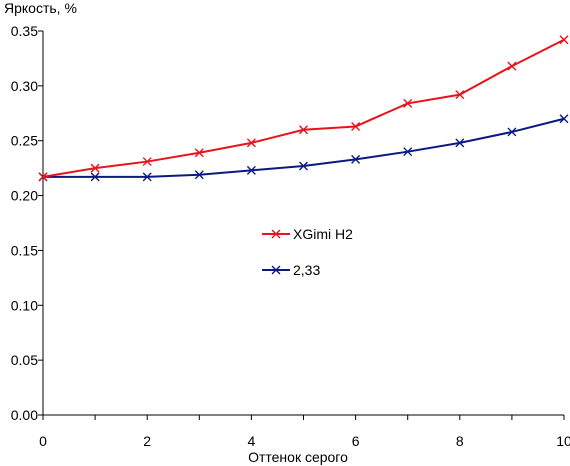 Image resolution: width=570 pixels, height=466 pixels. What do you see at coordinates (460, 441) in the screenshot?
I see `x-tick-label: 8` at bounding box center [460, 441].